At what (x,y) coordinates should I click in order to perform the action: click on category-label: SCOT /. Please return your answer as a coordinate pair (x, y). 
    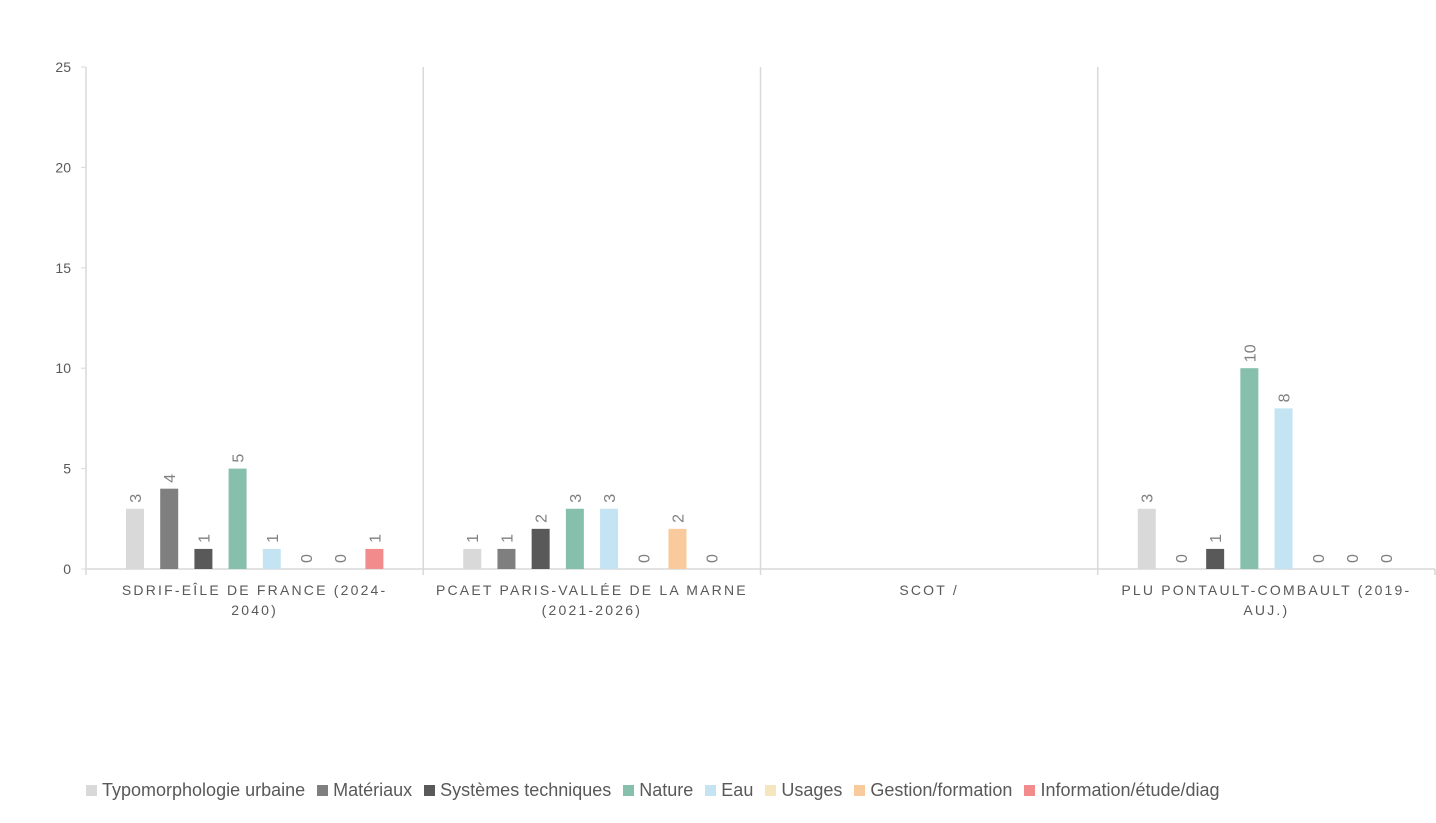
    Looking at the image, I should click on (929, 590).